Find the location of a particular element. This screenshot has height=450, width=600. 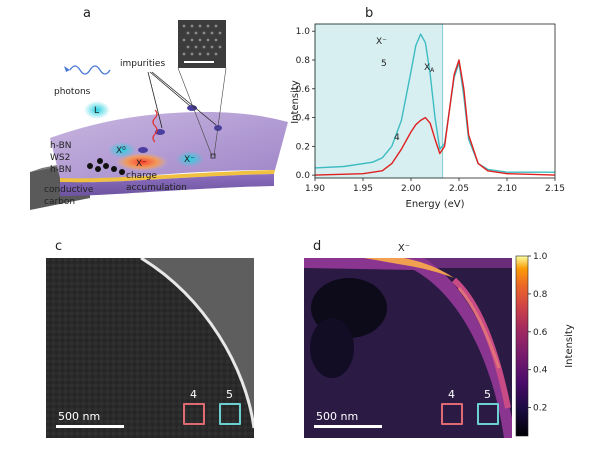

y-tick-label: 0.4 is located at coordinates (303, 119).